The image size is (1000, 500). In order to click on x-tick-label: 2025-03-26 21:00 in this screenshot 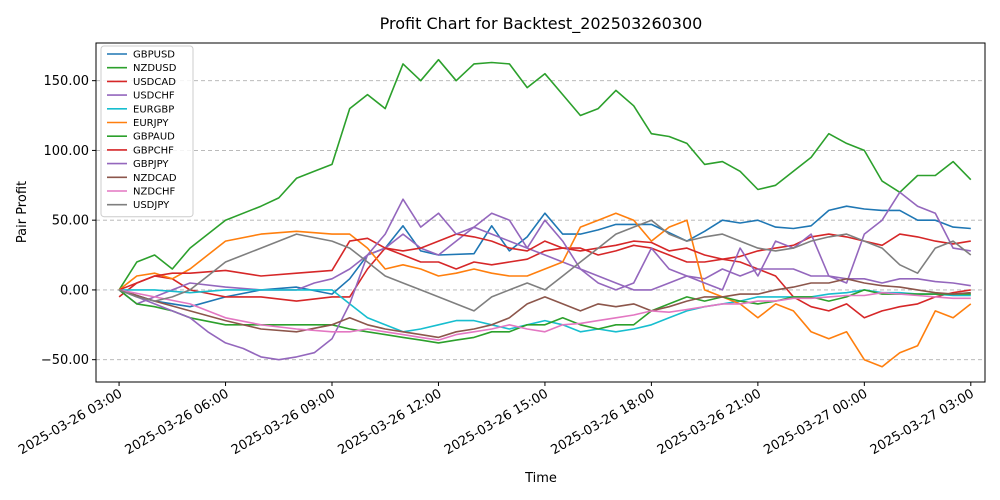, I will do `click(709, 422)`.